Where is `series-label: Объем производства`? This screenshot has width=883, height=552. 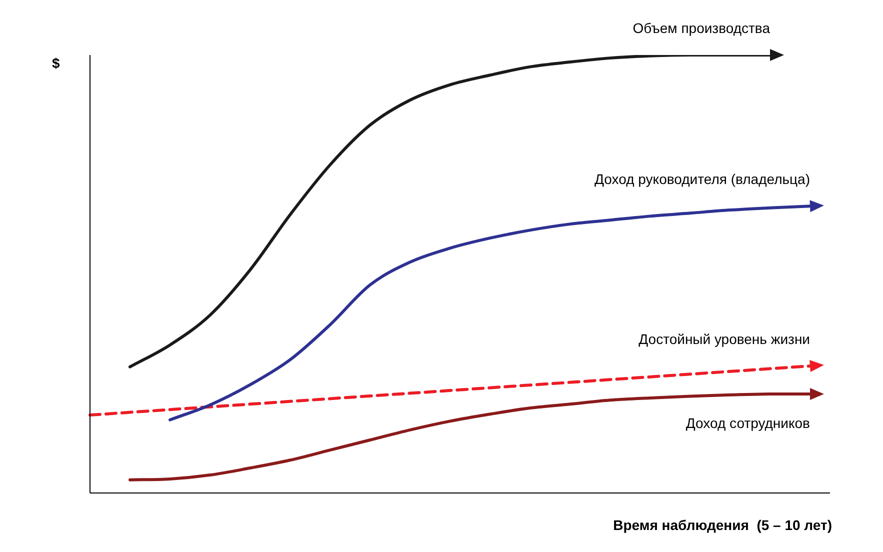 series-label: Объем производства is located at coordinates (701, 28).